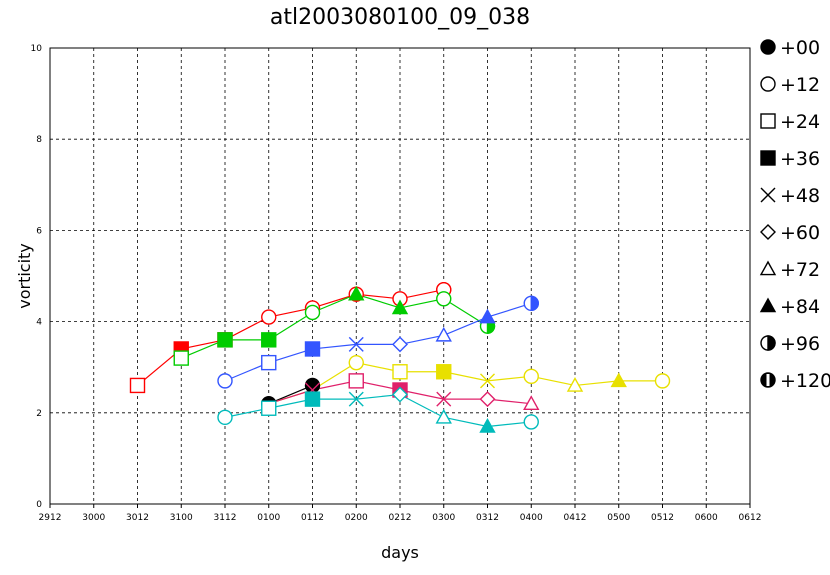 The image size is (830, 575). Describe the element at coordinates (268, 518) in the screenshot. I see `x-tick-label: 0100` at that location.